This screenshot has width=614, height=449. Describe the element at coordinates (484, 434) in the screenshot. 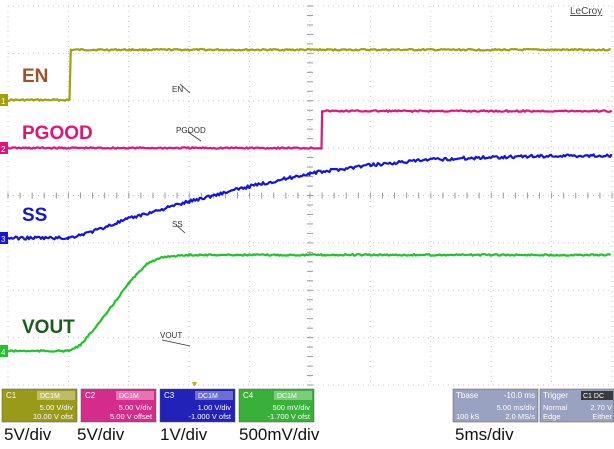

I see `footer-time-scale: 5ms/div` at that location.